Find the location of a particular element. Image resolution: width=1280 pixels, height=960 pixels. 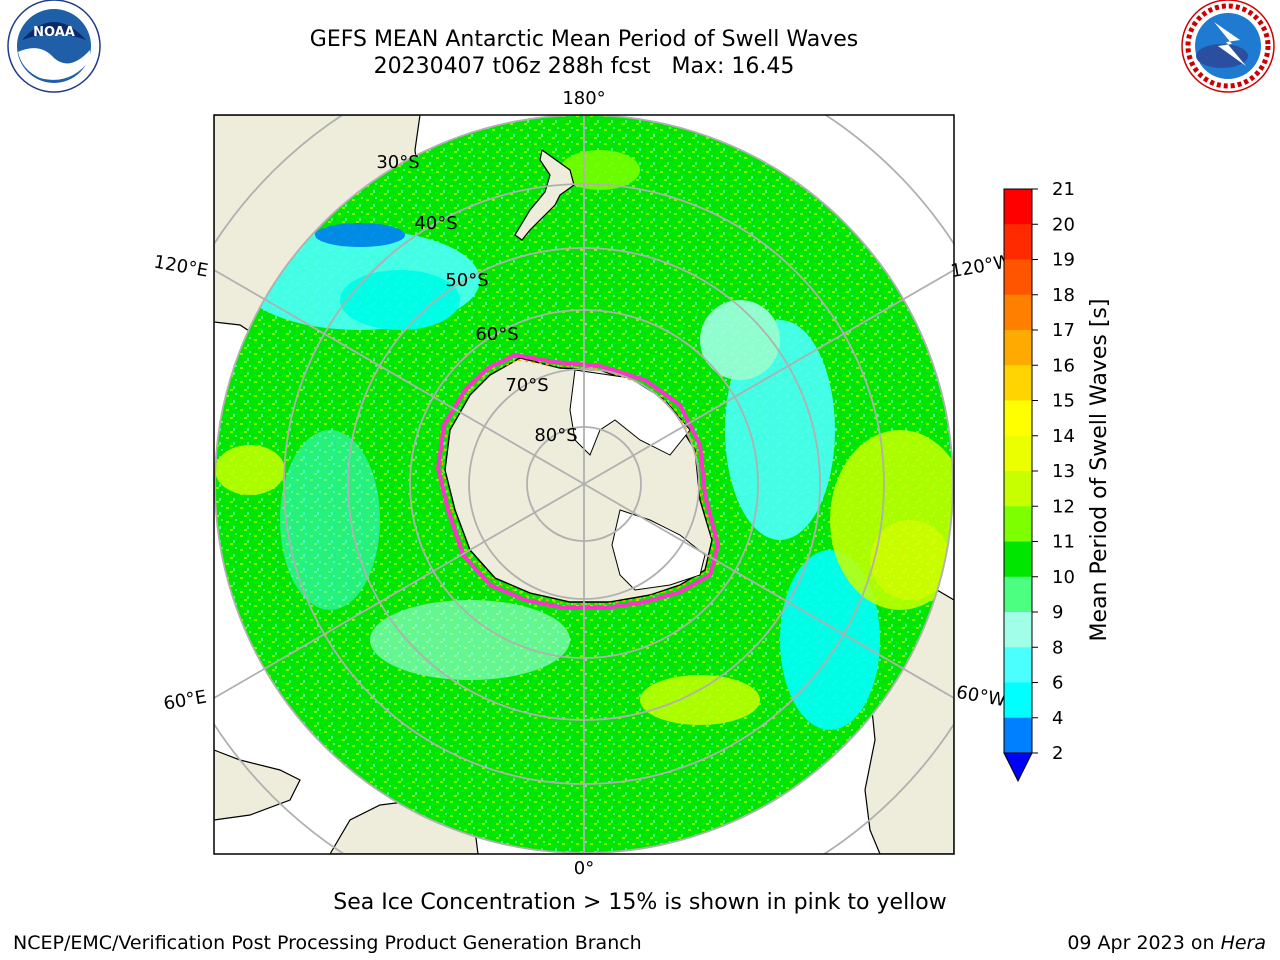

colorbar-tick-label: 16 is located at coordinates (1063, 365).